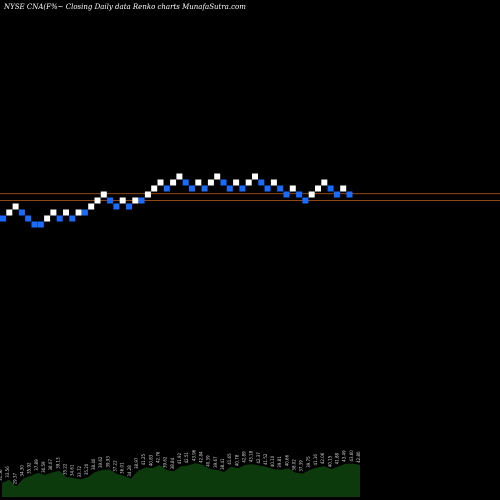 The width and height of the screenshot is (500, 500). Describe the element at coordinates (122, 468) in the screenshot. I see `volume-label: 36.01` at that location.